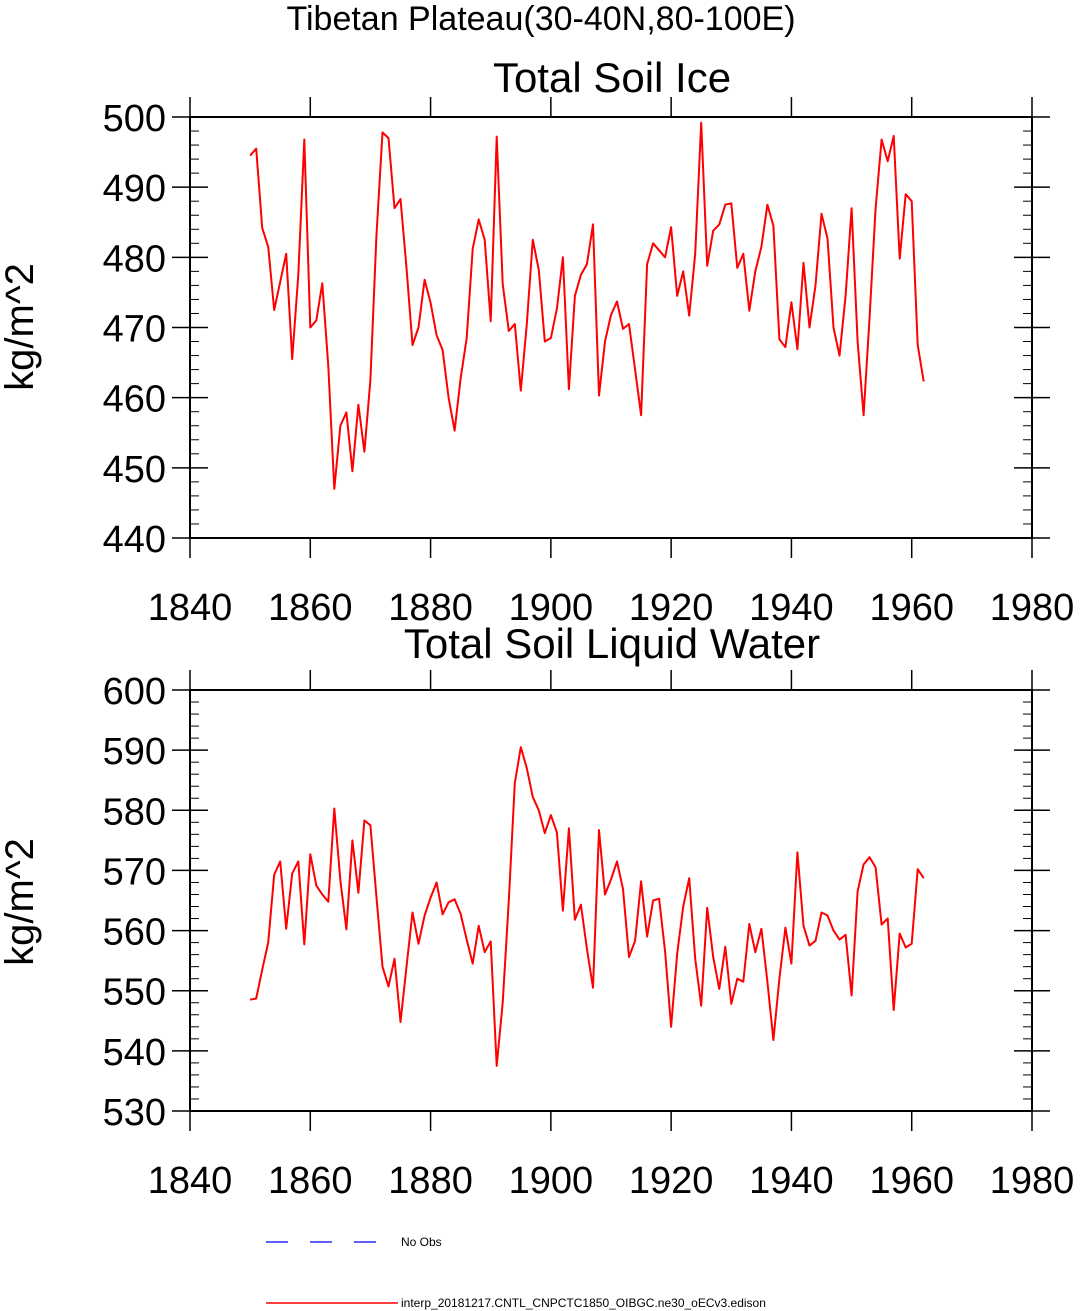  Describe the element at coordinates (134, 993) in the screenshot. I see `y-tick-label: 550` at that location.